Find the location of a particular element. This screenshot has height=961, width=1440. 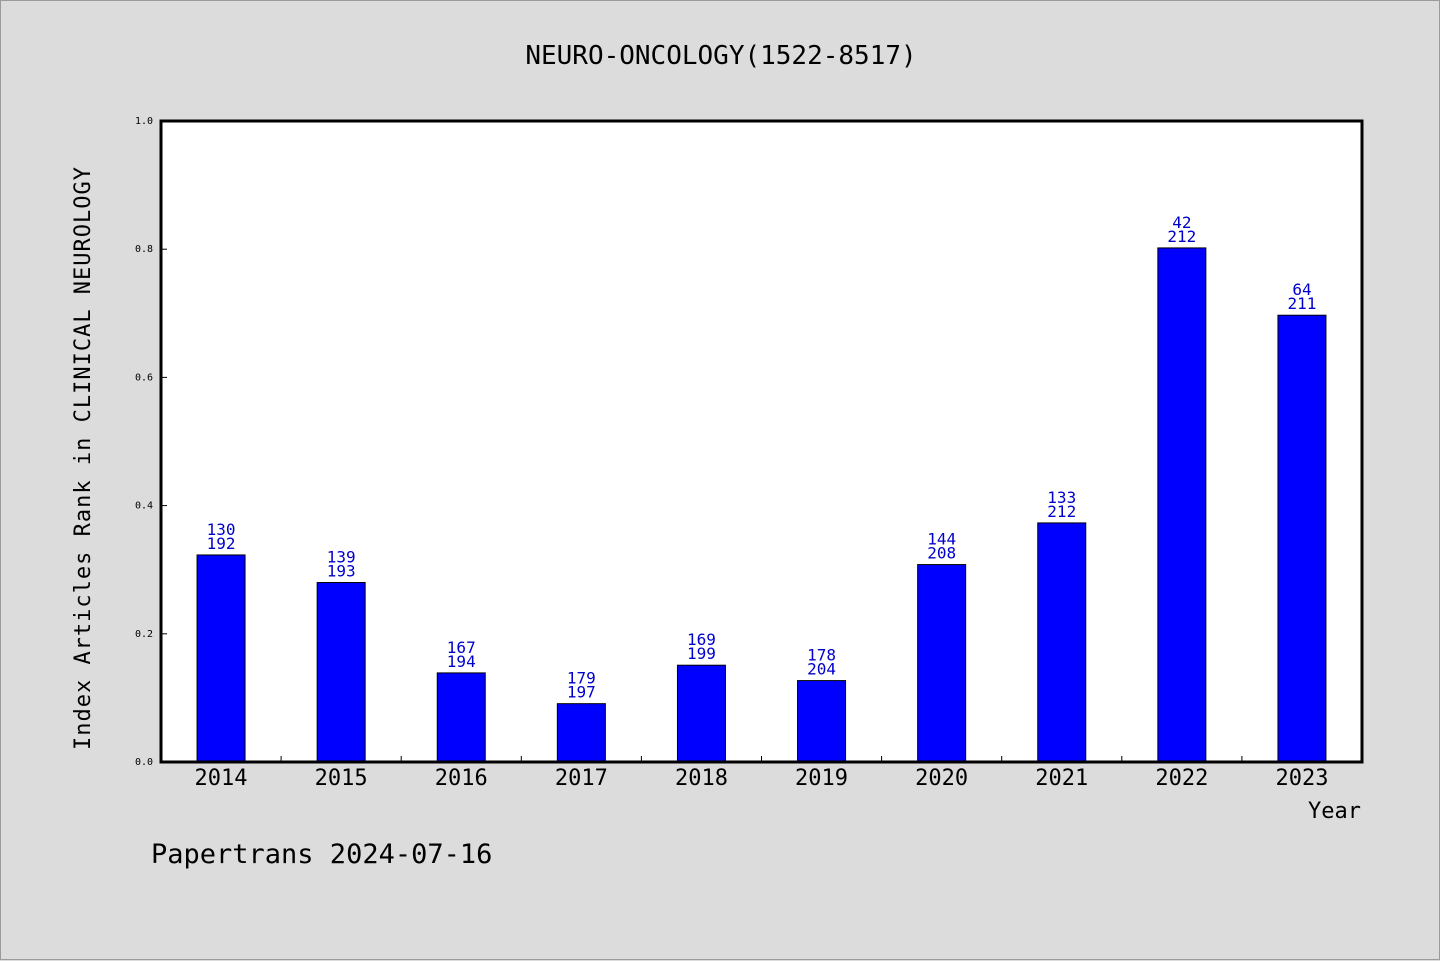

bar-2016 is located at coordinates (461, 717).